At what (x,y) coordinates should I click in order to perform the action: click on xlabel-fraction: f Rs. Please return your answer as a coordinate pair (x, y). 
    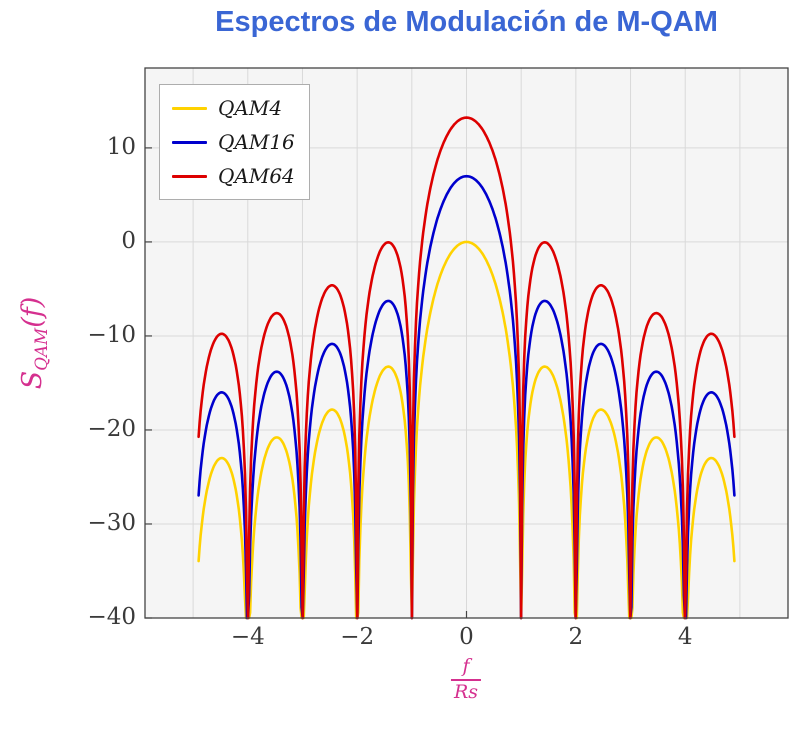
    Looking at the image, I should click on (466, 679).